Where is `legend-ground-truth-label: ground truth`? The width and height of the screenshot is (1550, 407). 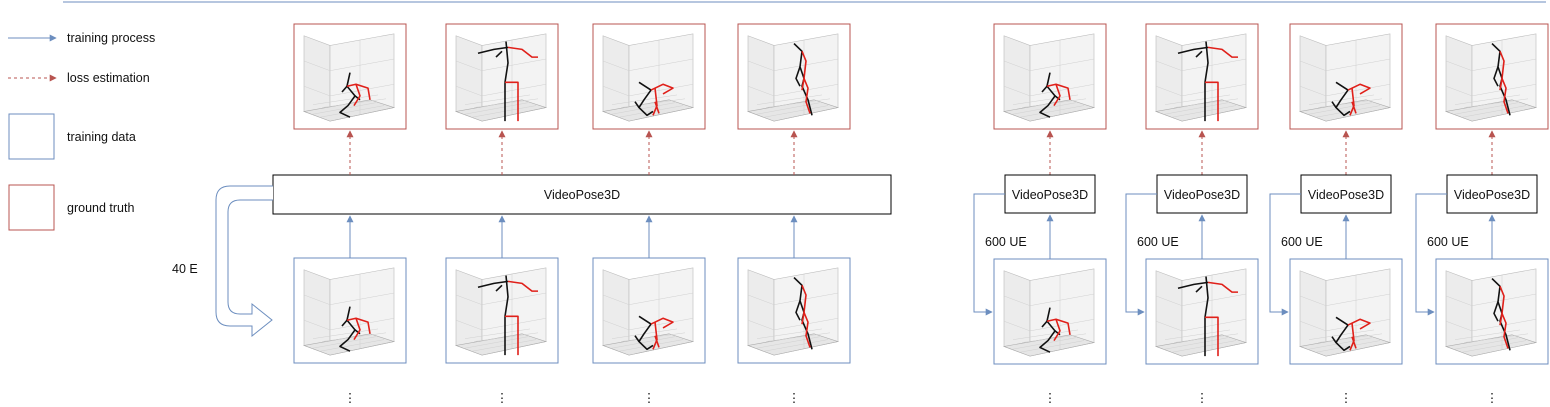 legend-ground-truth-label: ground truth is located at coordinates (100, 208).